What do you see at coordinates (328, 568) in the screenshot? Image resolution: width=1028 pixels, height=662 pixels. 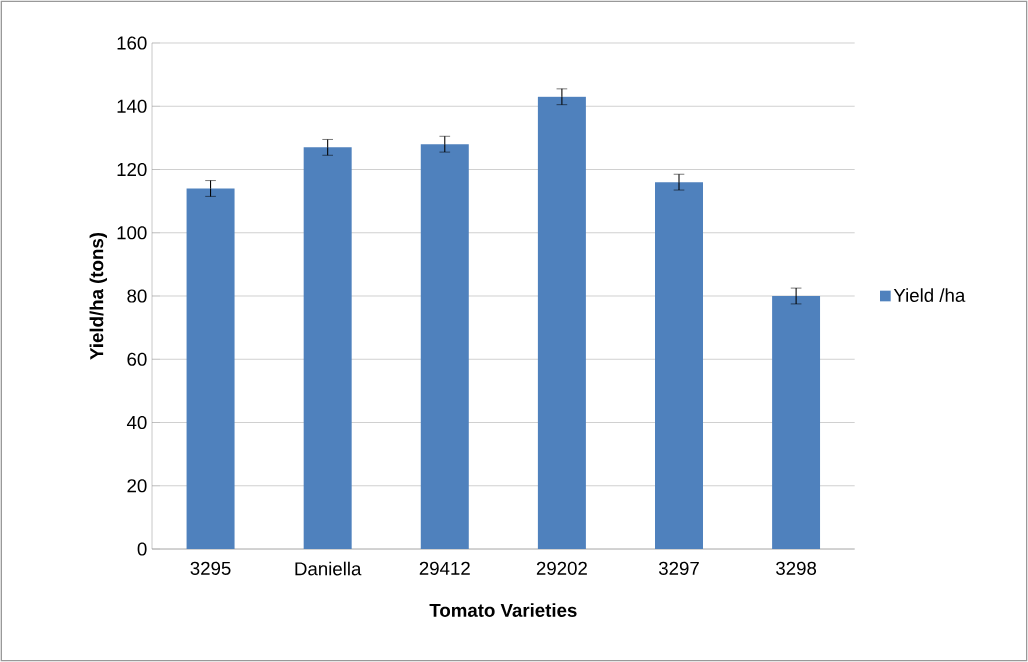 I see `x-tick-label: Daniella` at bounding box center [328, 568].